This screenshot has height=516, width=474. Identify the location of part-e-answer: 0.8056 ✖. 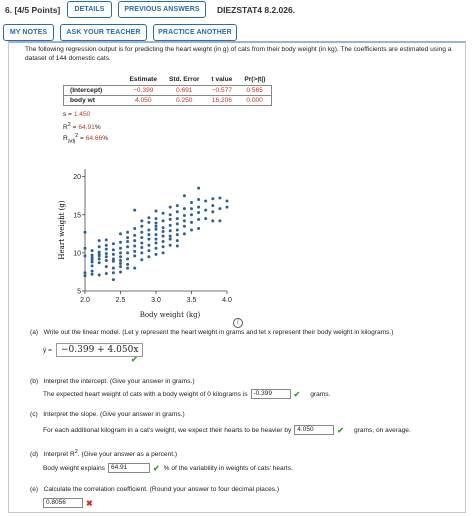
(68, 503).